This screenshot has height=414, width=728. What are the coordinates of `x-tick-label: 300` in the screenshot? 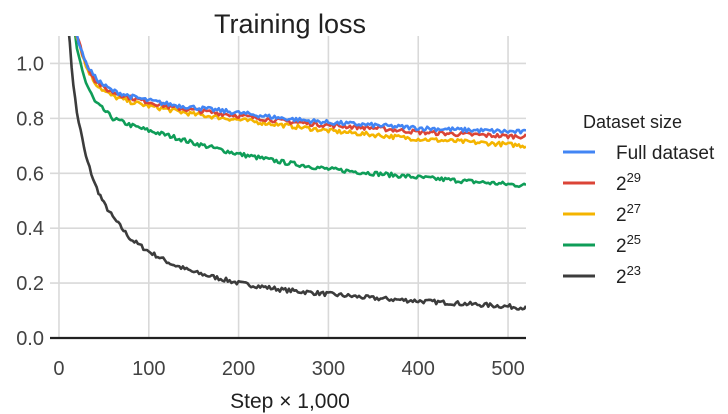 It's located at (328, 369).